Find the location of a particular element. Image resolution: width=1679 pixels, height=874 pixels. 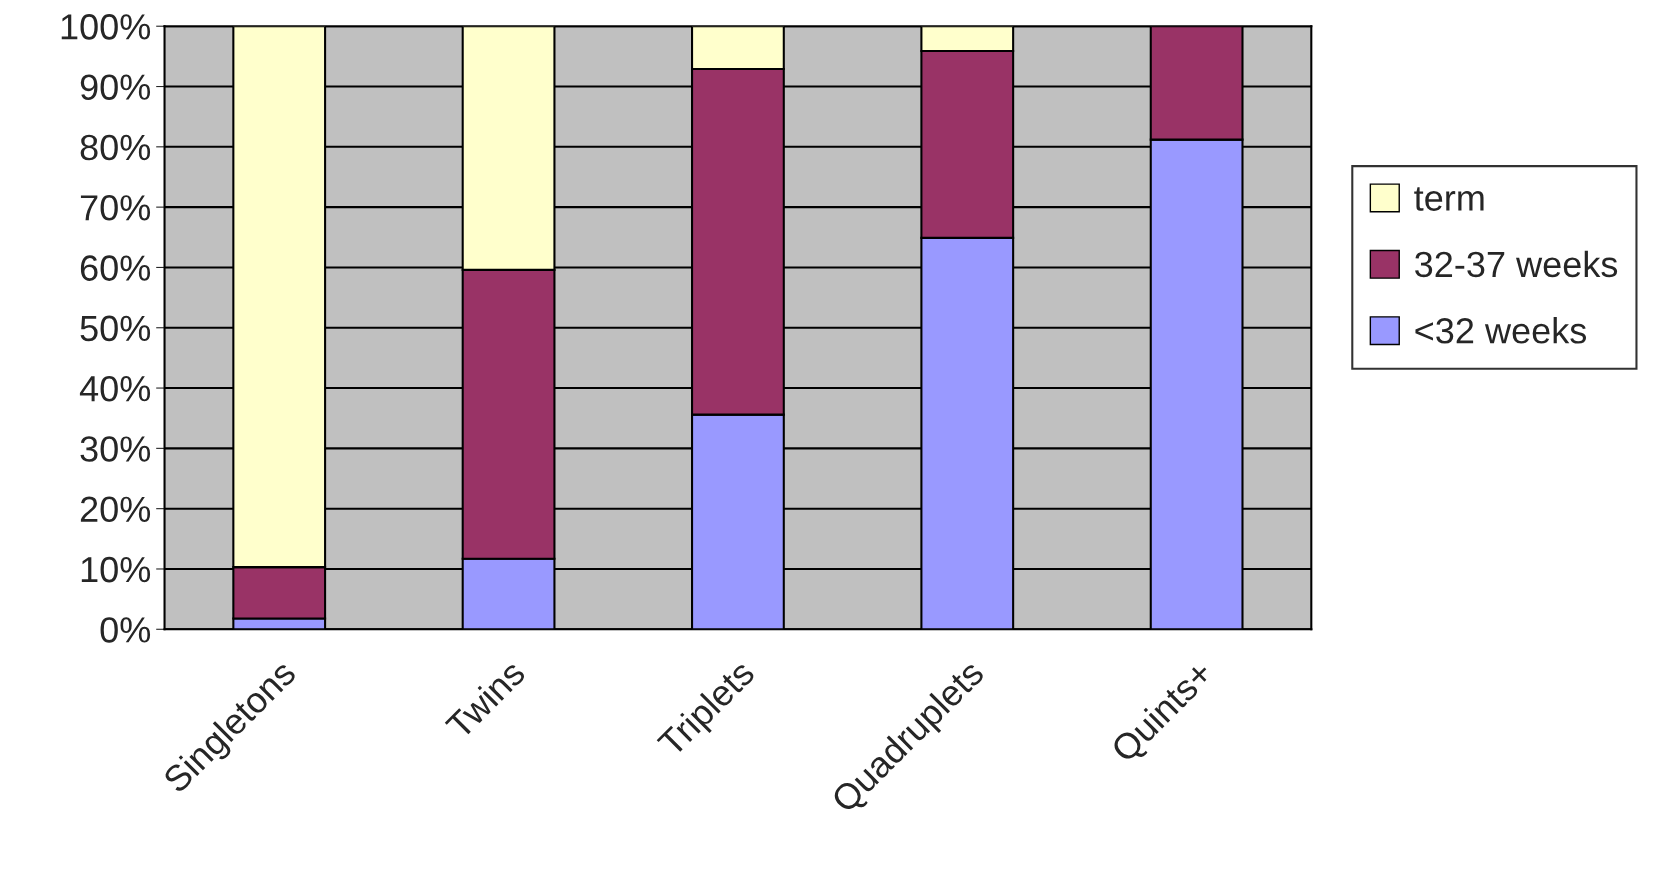

legend-label: 32-37 weeks is located at coordinates (1516, 264).